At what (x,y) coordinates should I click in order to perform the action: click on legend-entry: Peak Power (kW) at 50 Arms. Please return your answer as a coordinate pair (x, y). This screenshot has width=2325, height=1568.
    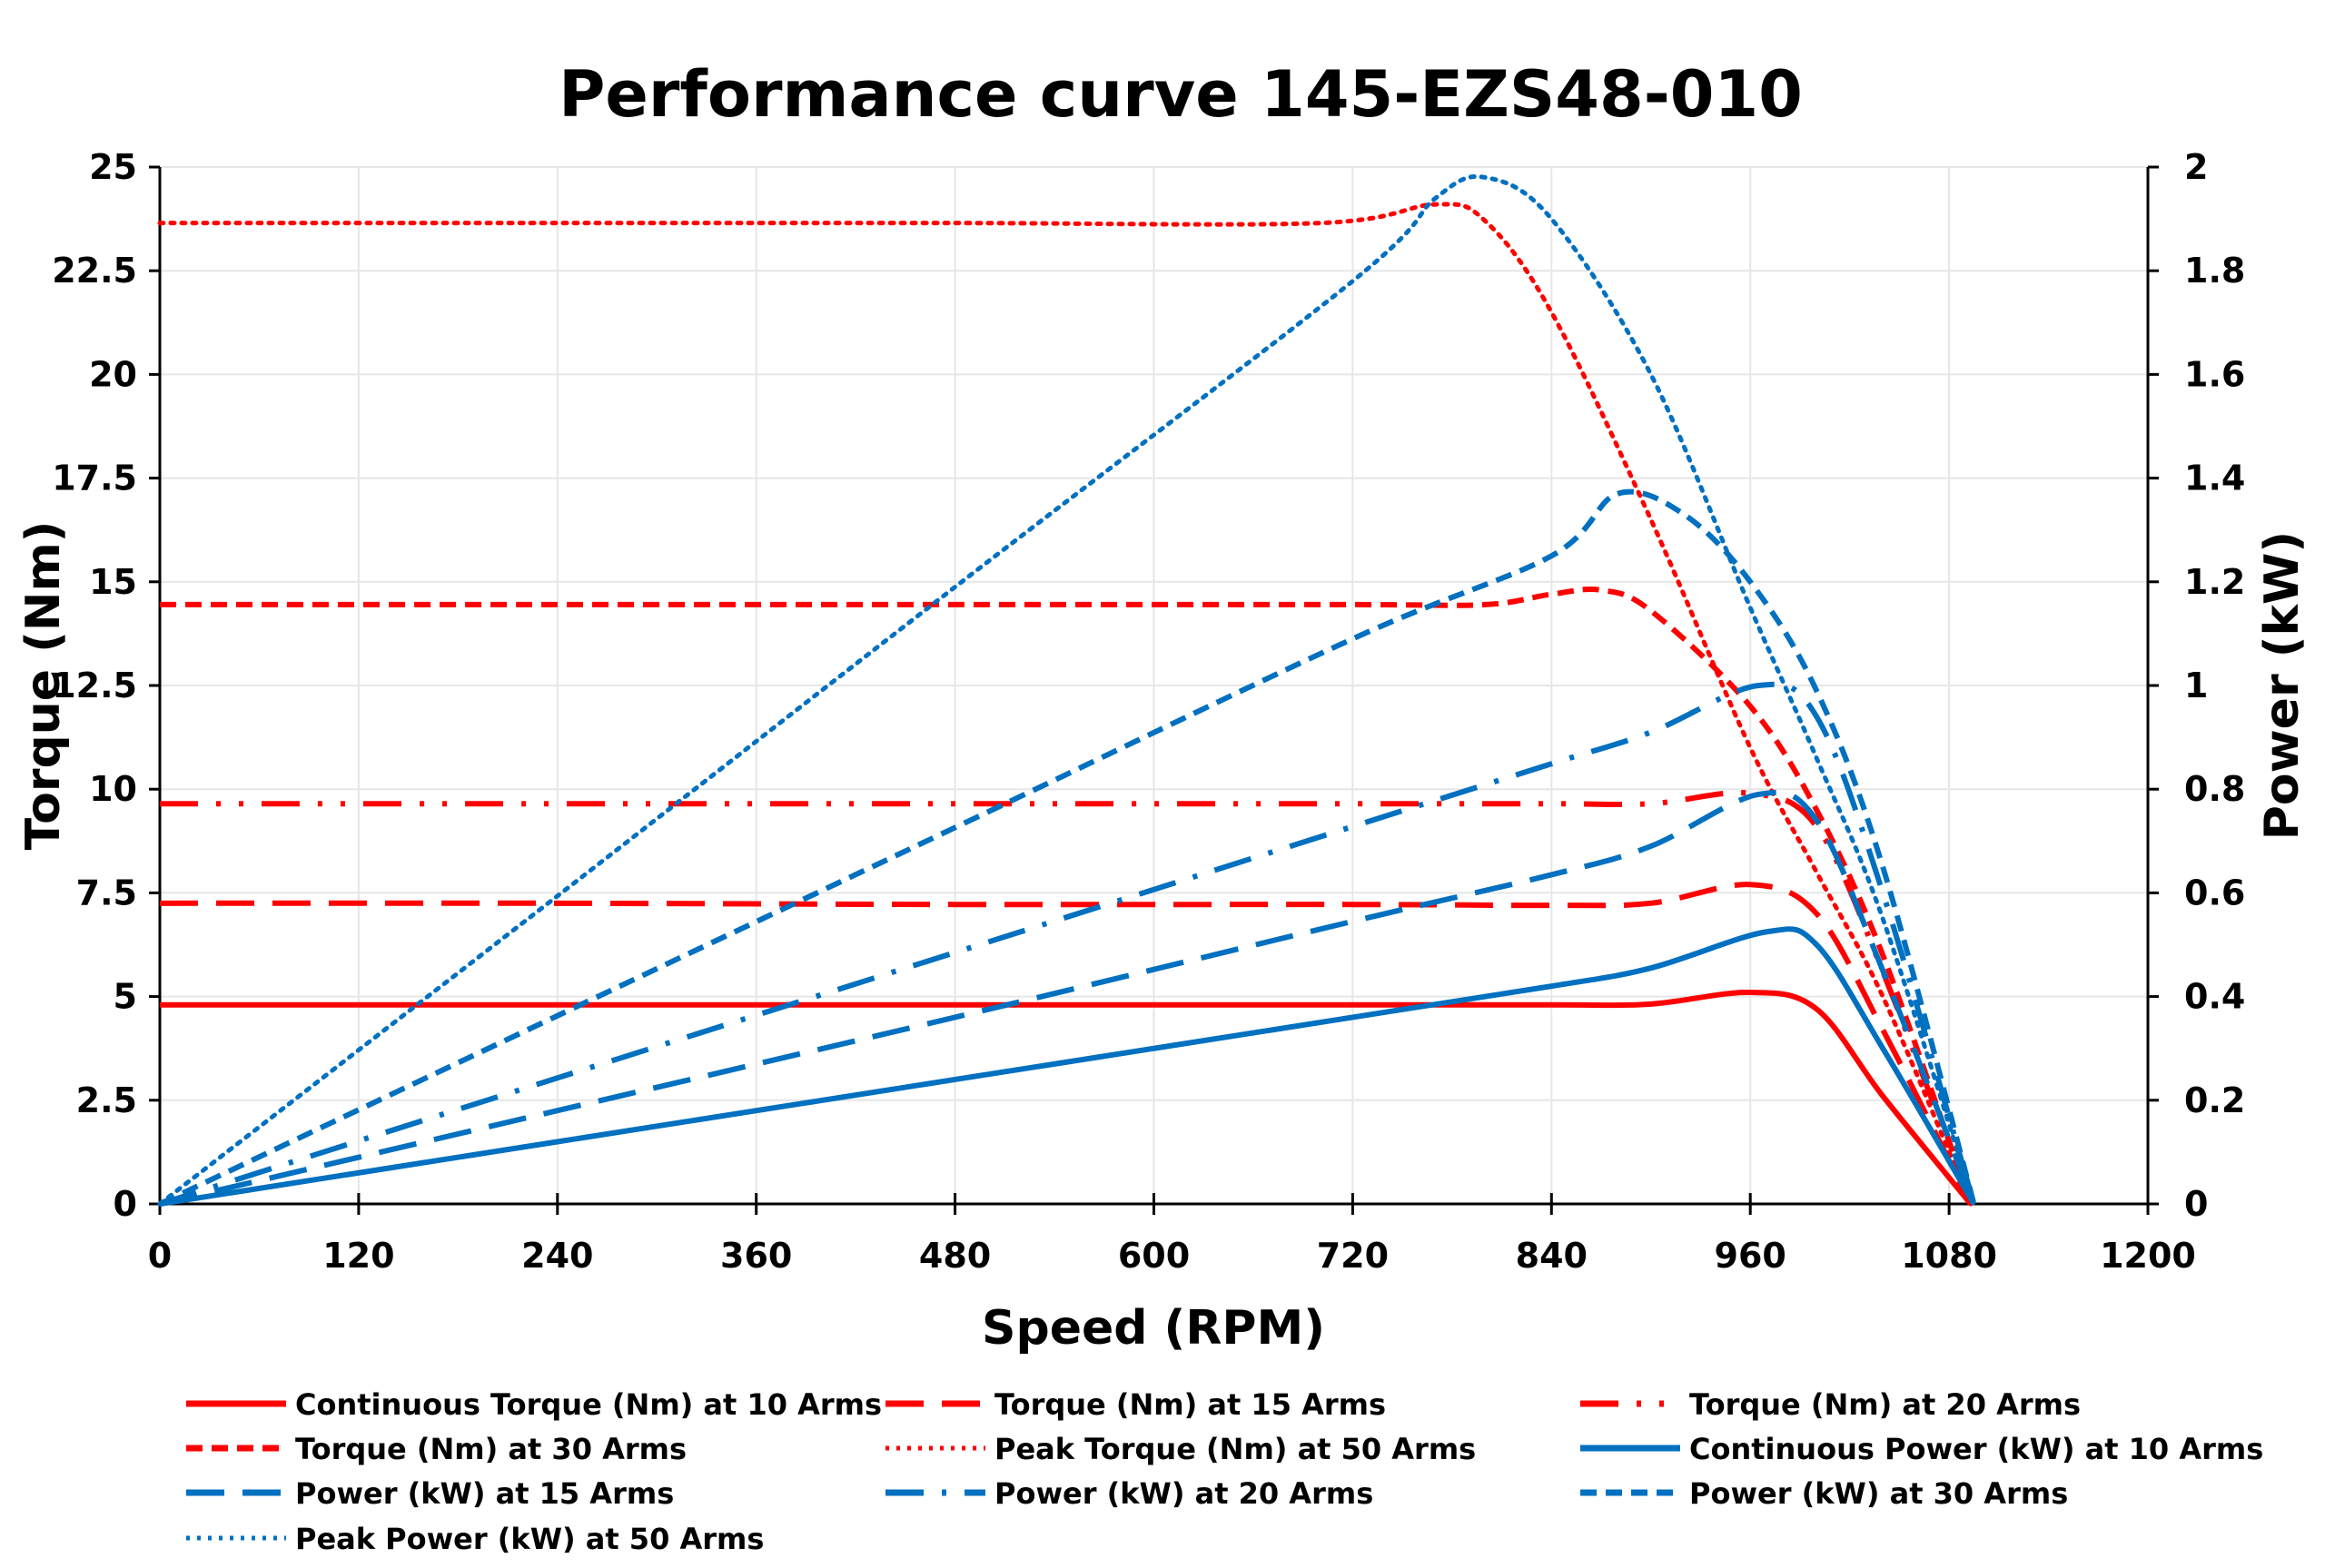
    Looking at the image, I should click on (475, 1539).